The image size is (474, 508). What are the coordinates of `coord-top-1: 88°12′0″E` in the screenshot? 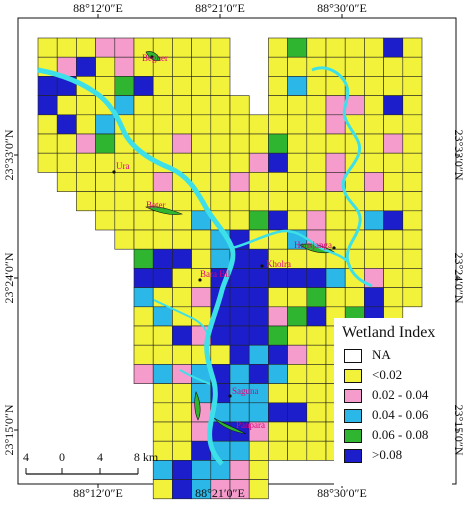 It's located at (98, 8).